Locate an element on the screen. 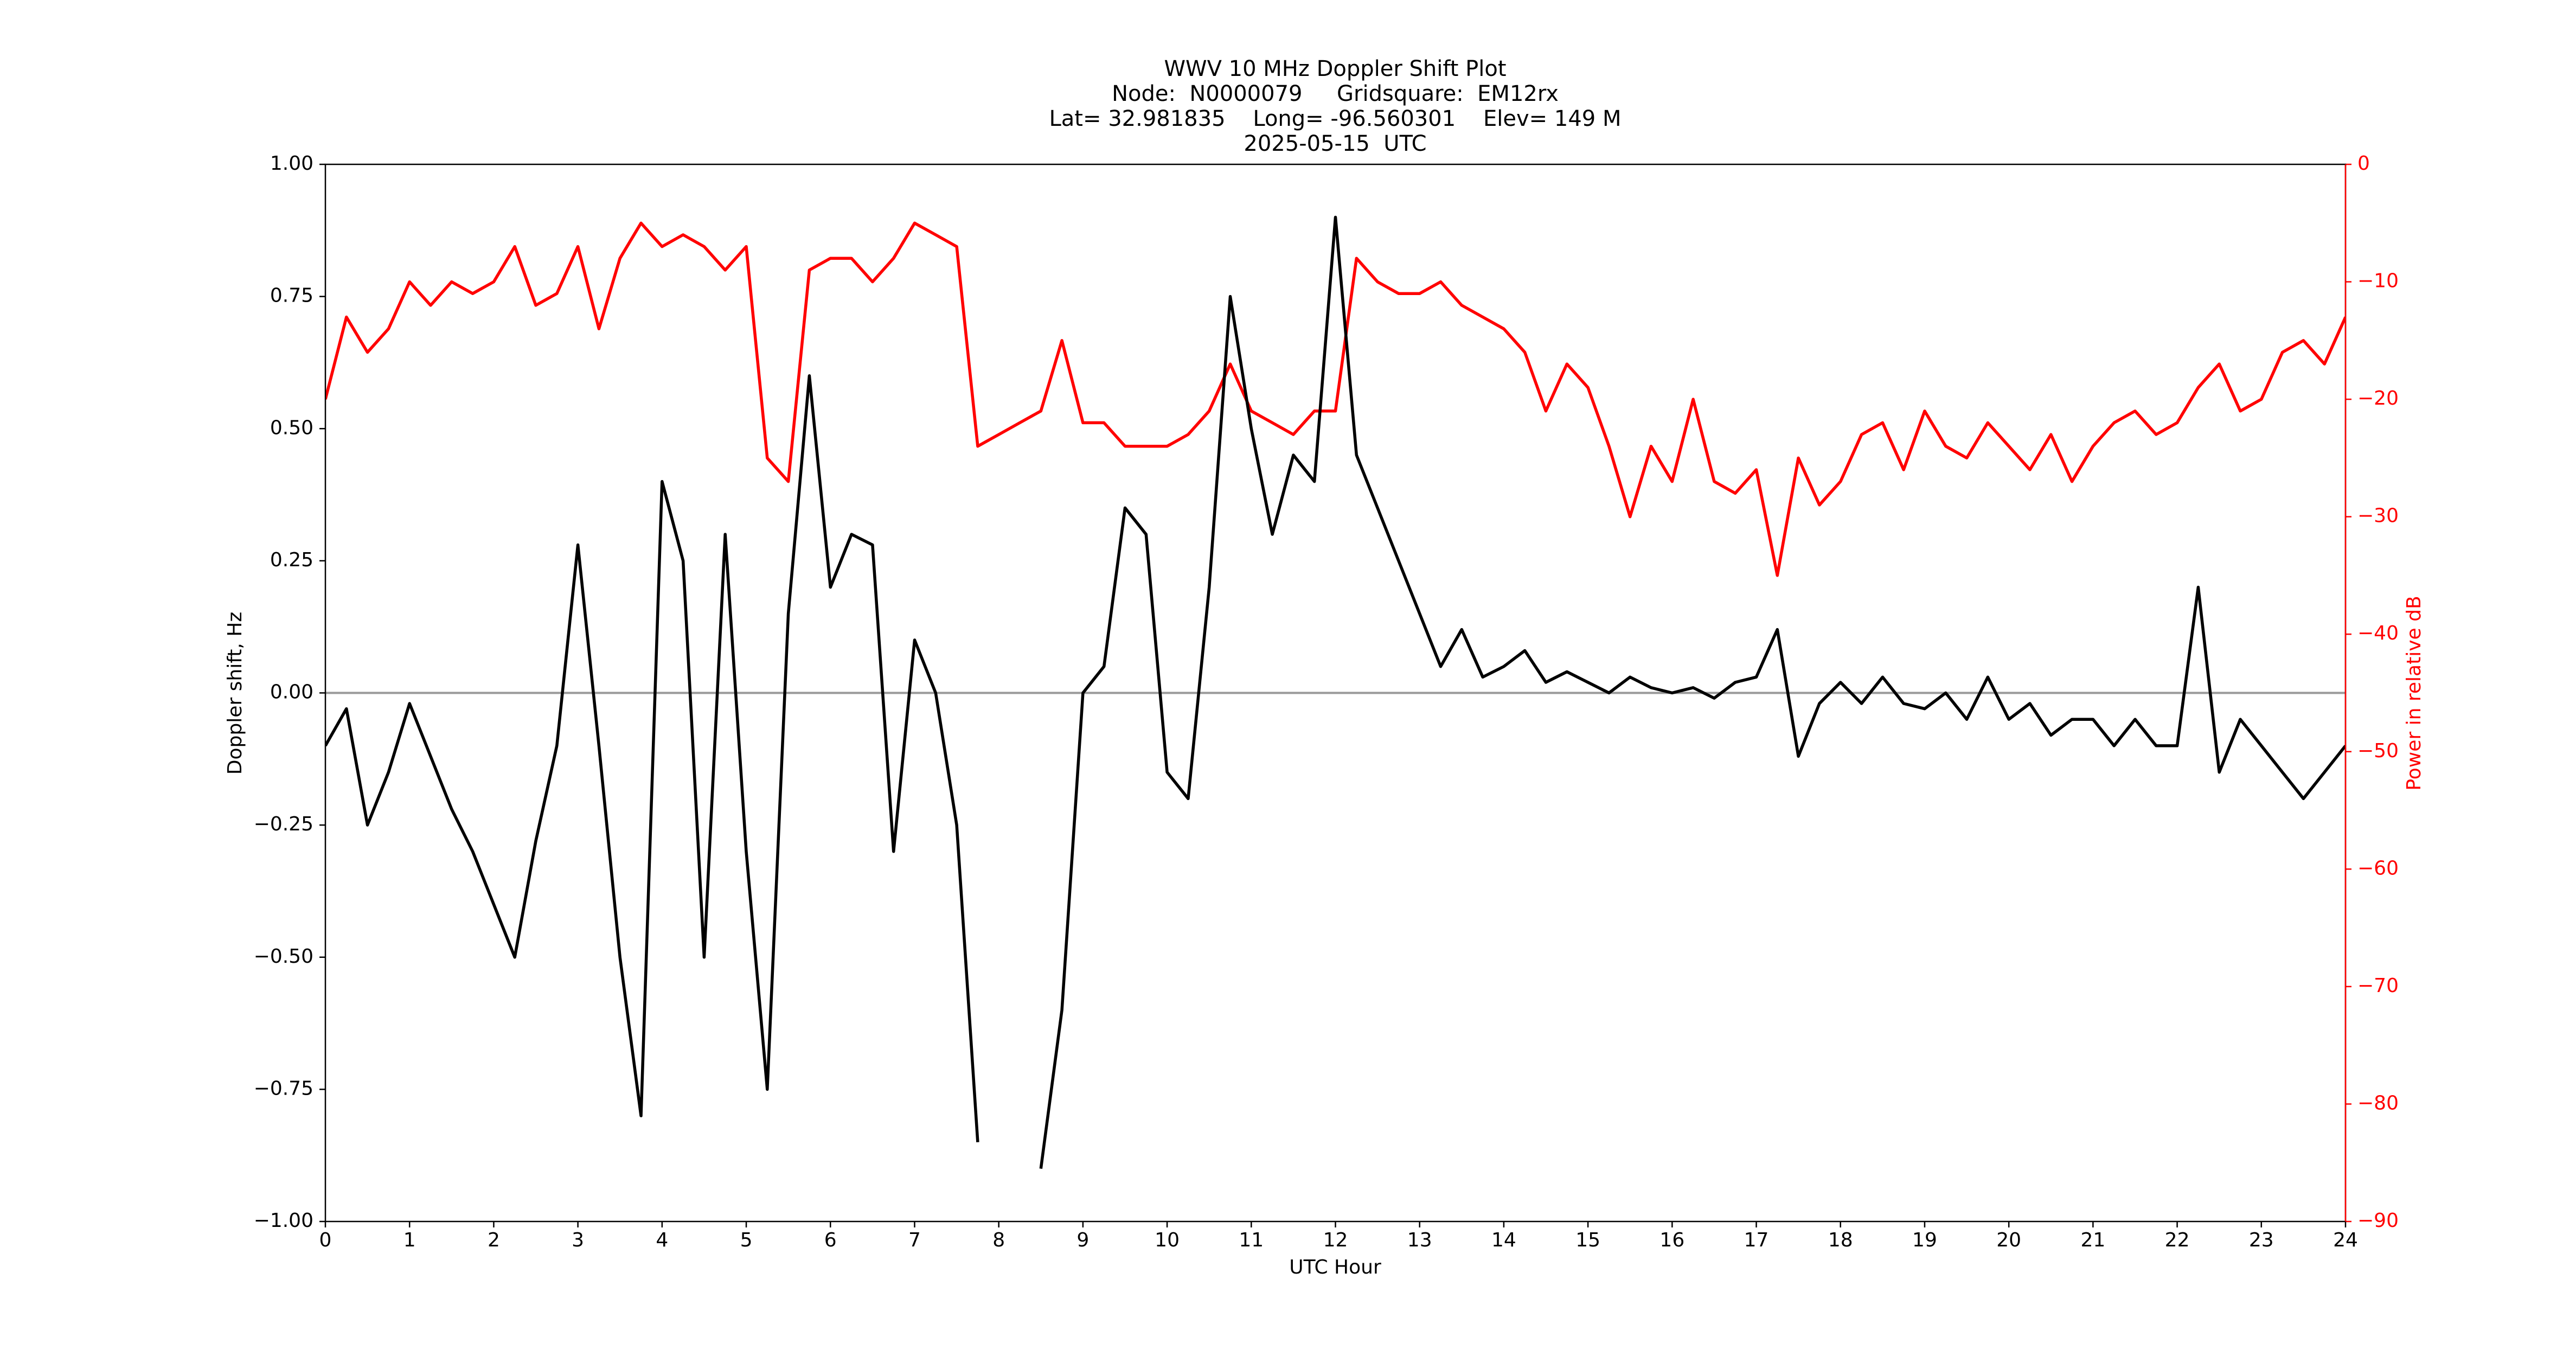 This screenshot has height=1356, width=2576. y2-tick-label: 0 is located at coordinates (2363, 163).